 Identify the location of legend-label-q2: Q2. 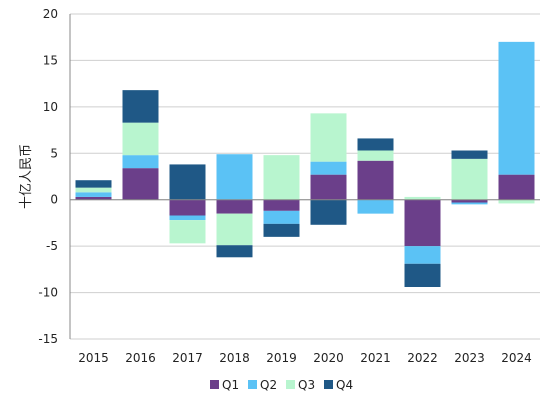
(268, 385).